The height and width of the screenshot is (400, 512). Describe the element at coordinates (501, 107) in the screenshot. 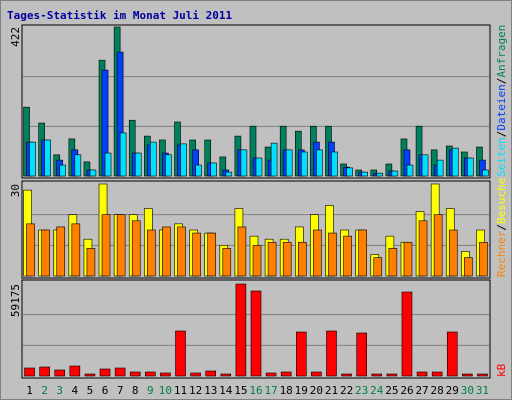

I see `legend-entry: Dateien` at that location.